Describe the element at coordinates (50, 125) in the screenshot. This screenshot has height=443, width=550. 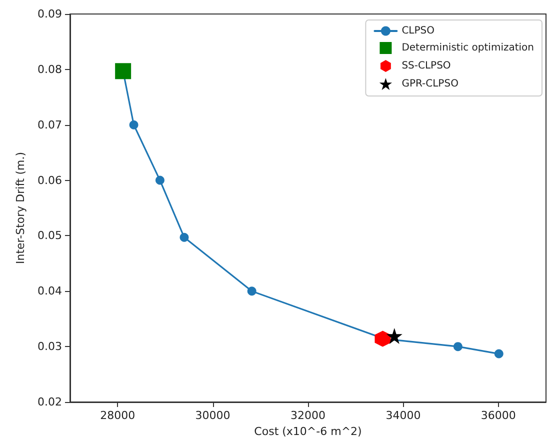
I see `y-tick-label: 0.07` at that location.